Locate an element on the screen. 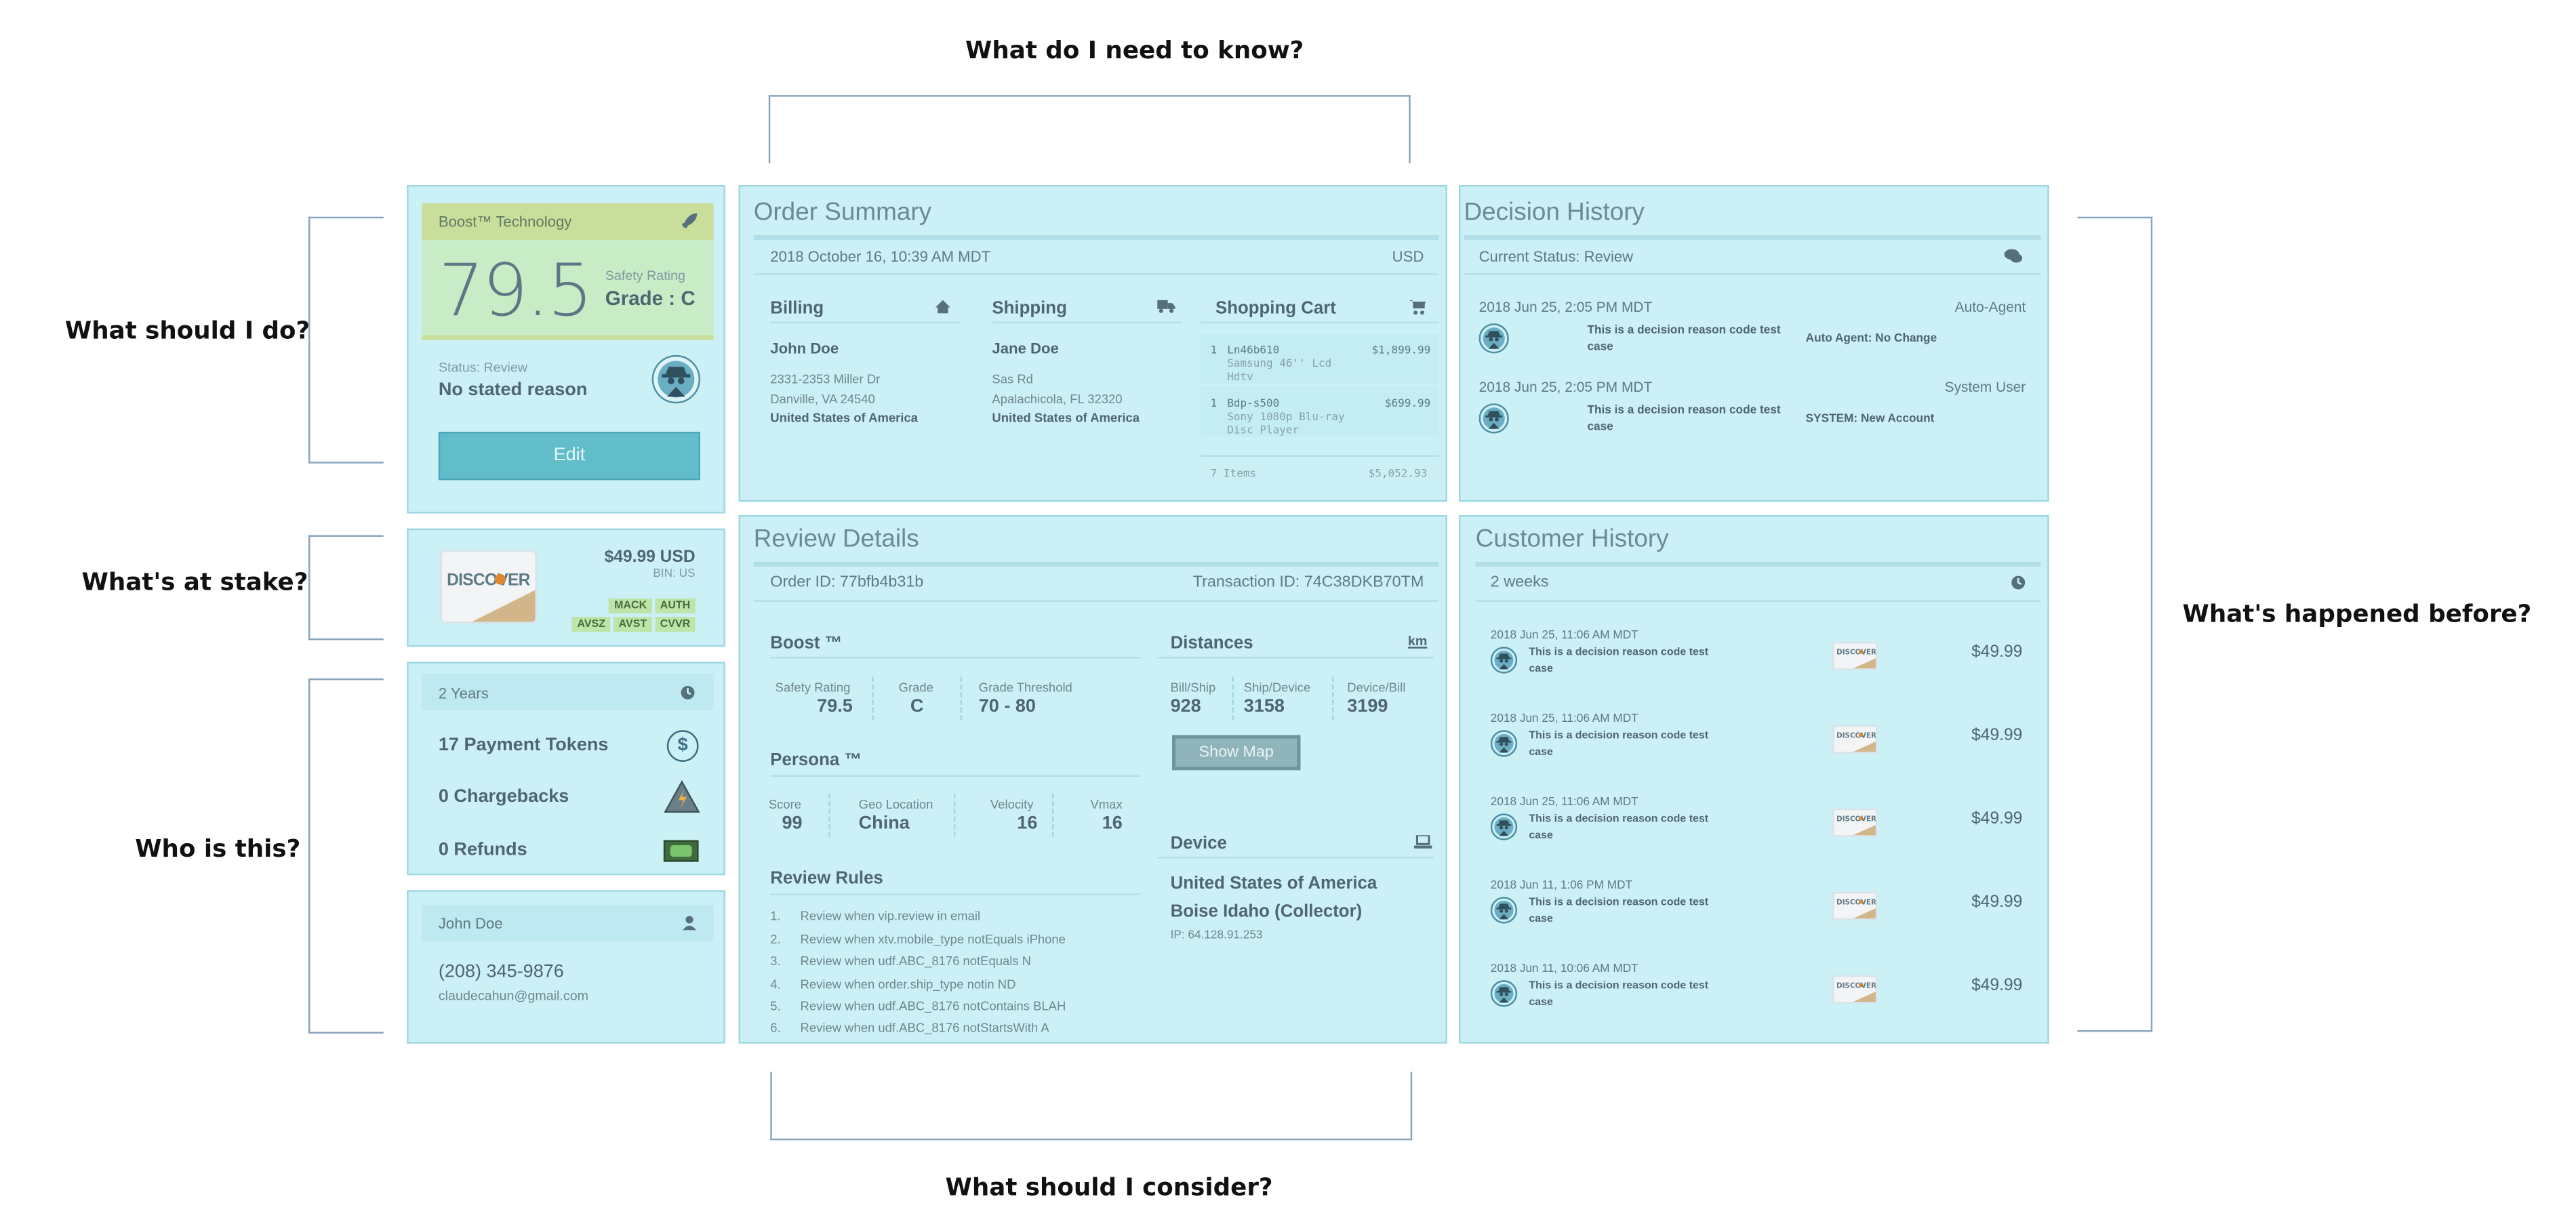  contact-email: claudecahun@gmail.com is located at coordinates (513, 996).